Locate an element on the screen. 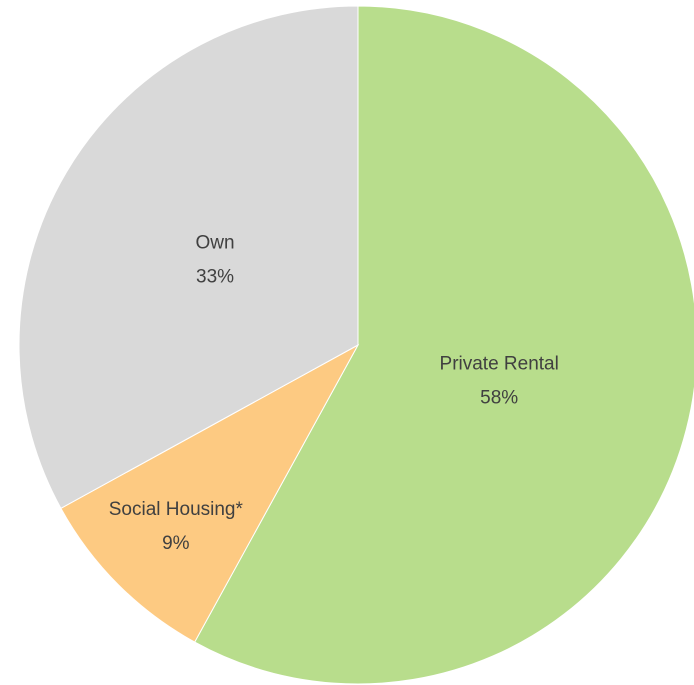 The width and height of the screenshot is (694, 685). slice-value-label: 33% is located at coordinates (215, 276).